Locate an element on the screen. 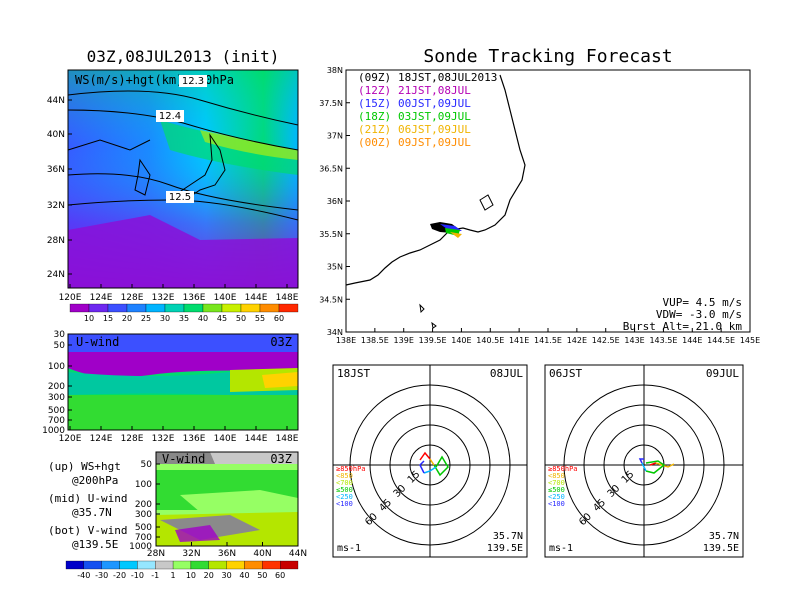 Image resolution: width=792 pixels, height=612 pixels. note-up-line2: @200hPa is located at coordinates (95, 480).